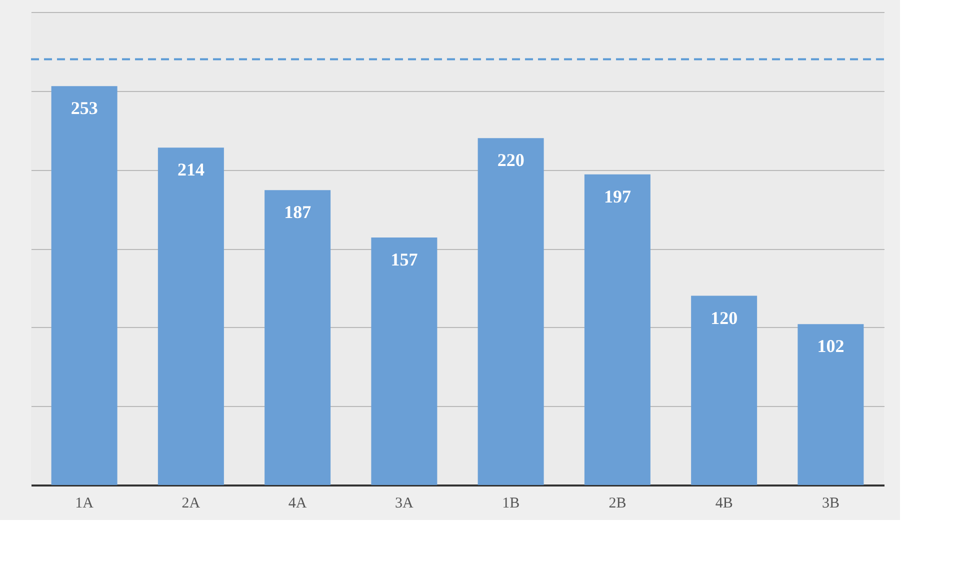 The height and width of the screenshot is (582, 957). I want to click on data-label: 197, so click(617, 196).